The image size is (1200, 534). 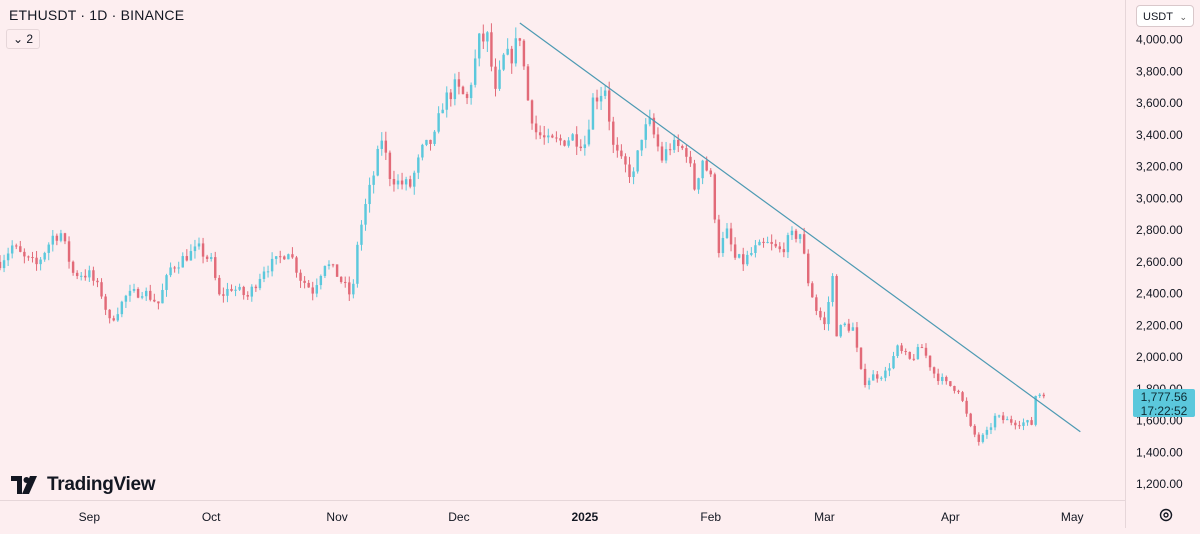 I want to click on tradingview-logo-icon, so click(x=24, y=485).